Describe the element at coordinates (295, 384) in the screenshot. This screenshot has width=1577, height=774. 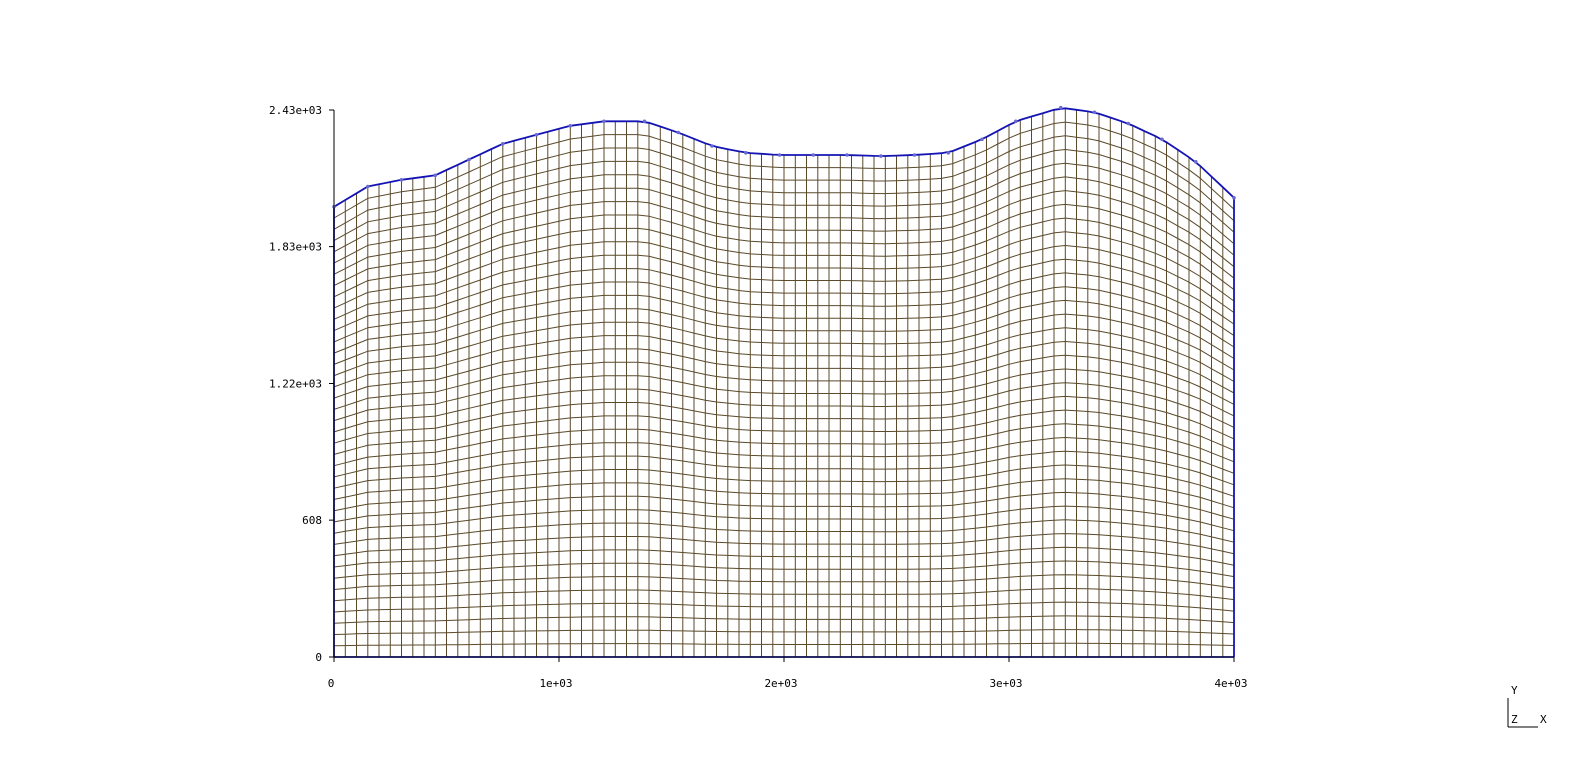
I see `y-tick-label: 1.22e+03` at that location.